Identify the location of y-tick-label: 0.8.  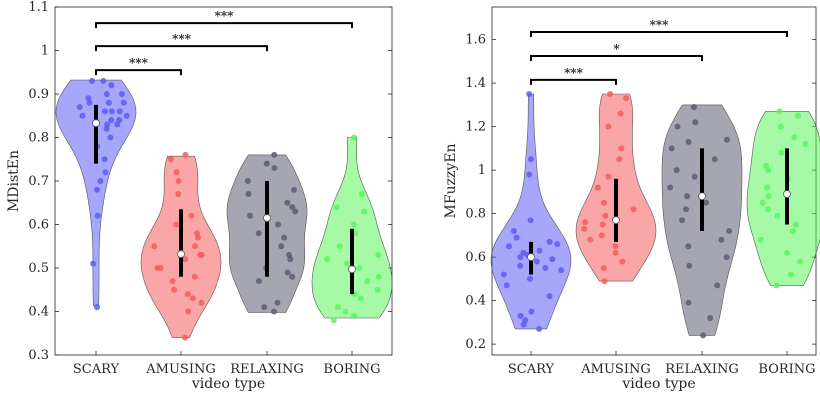
(475, 214).